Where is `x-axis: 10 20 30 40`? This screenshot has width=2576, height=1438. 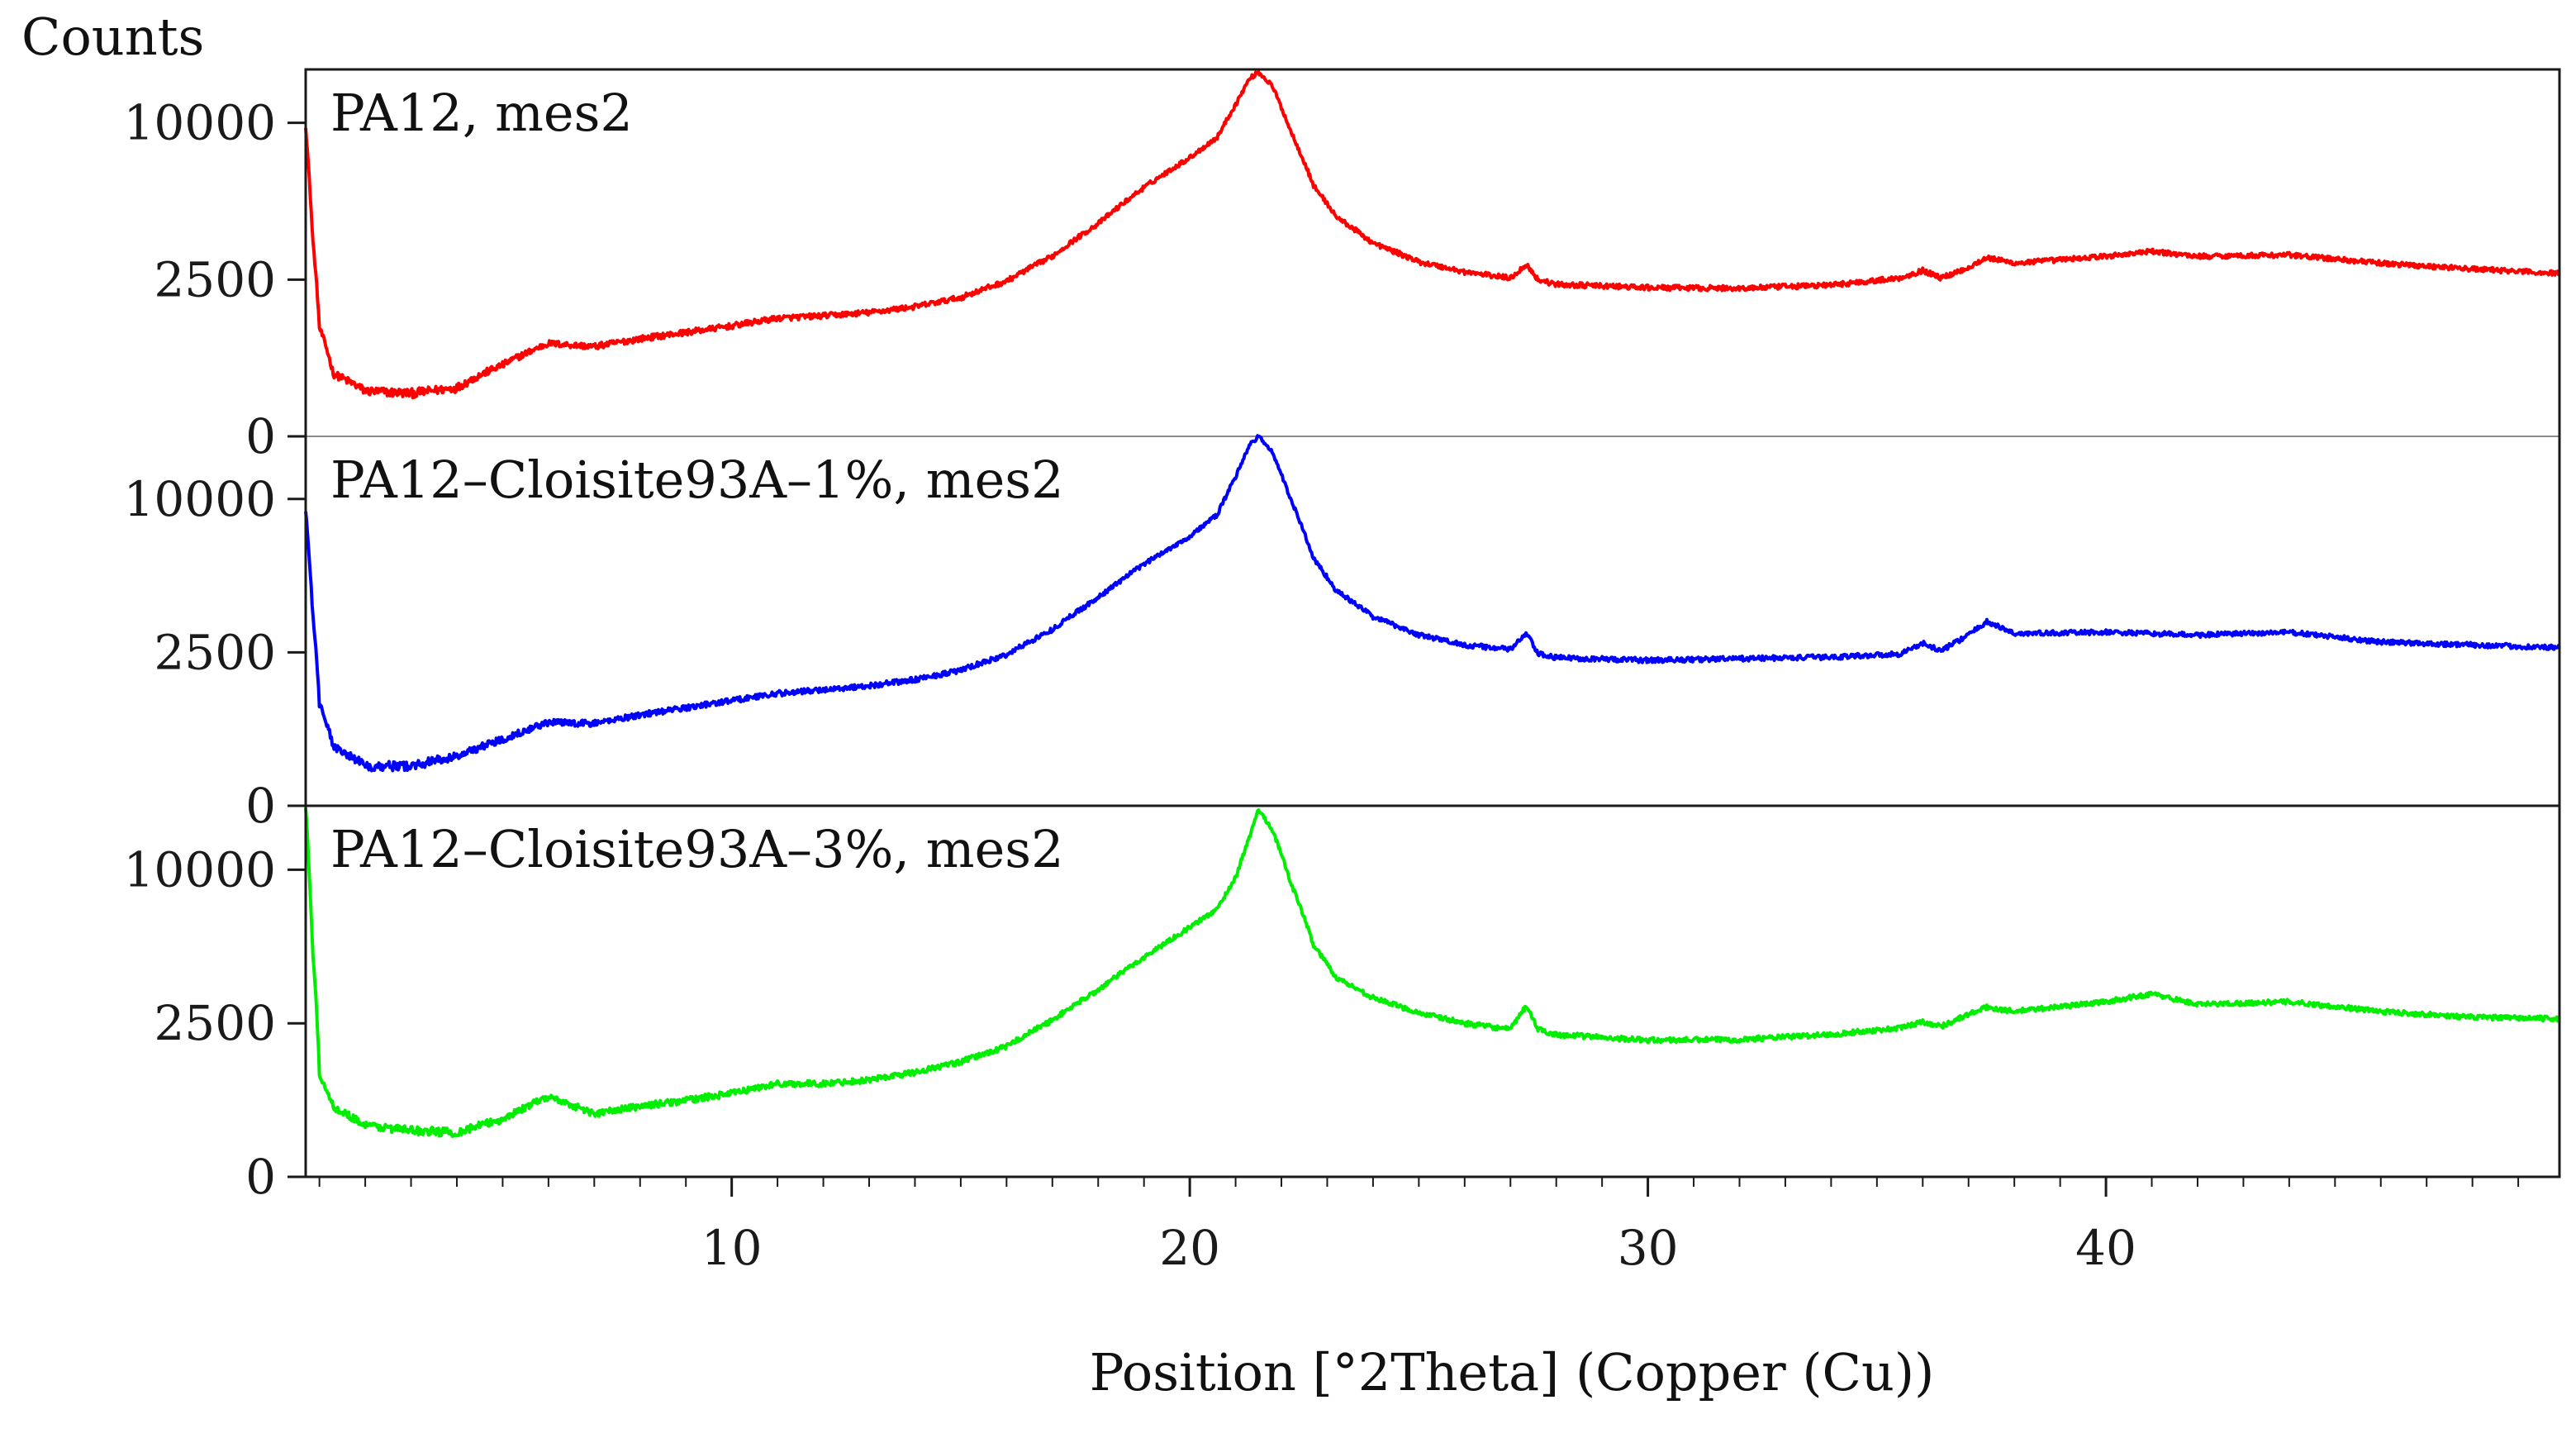
x-axis: 10 20 30 40 is located at coordinates (1419, 1226).